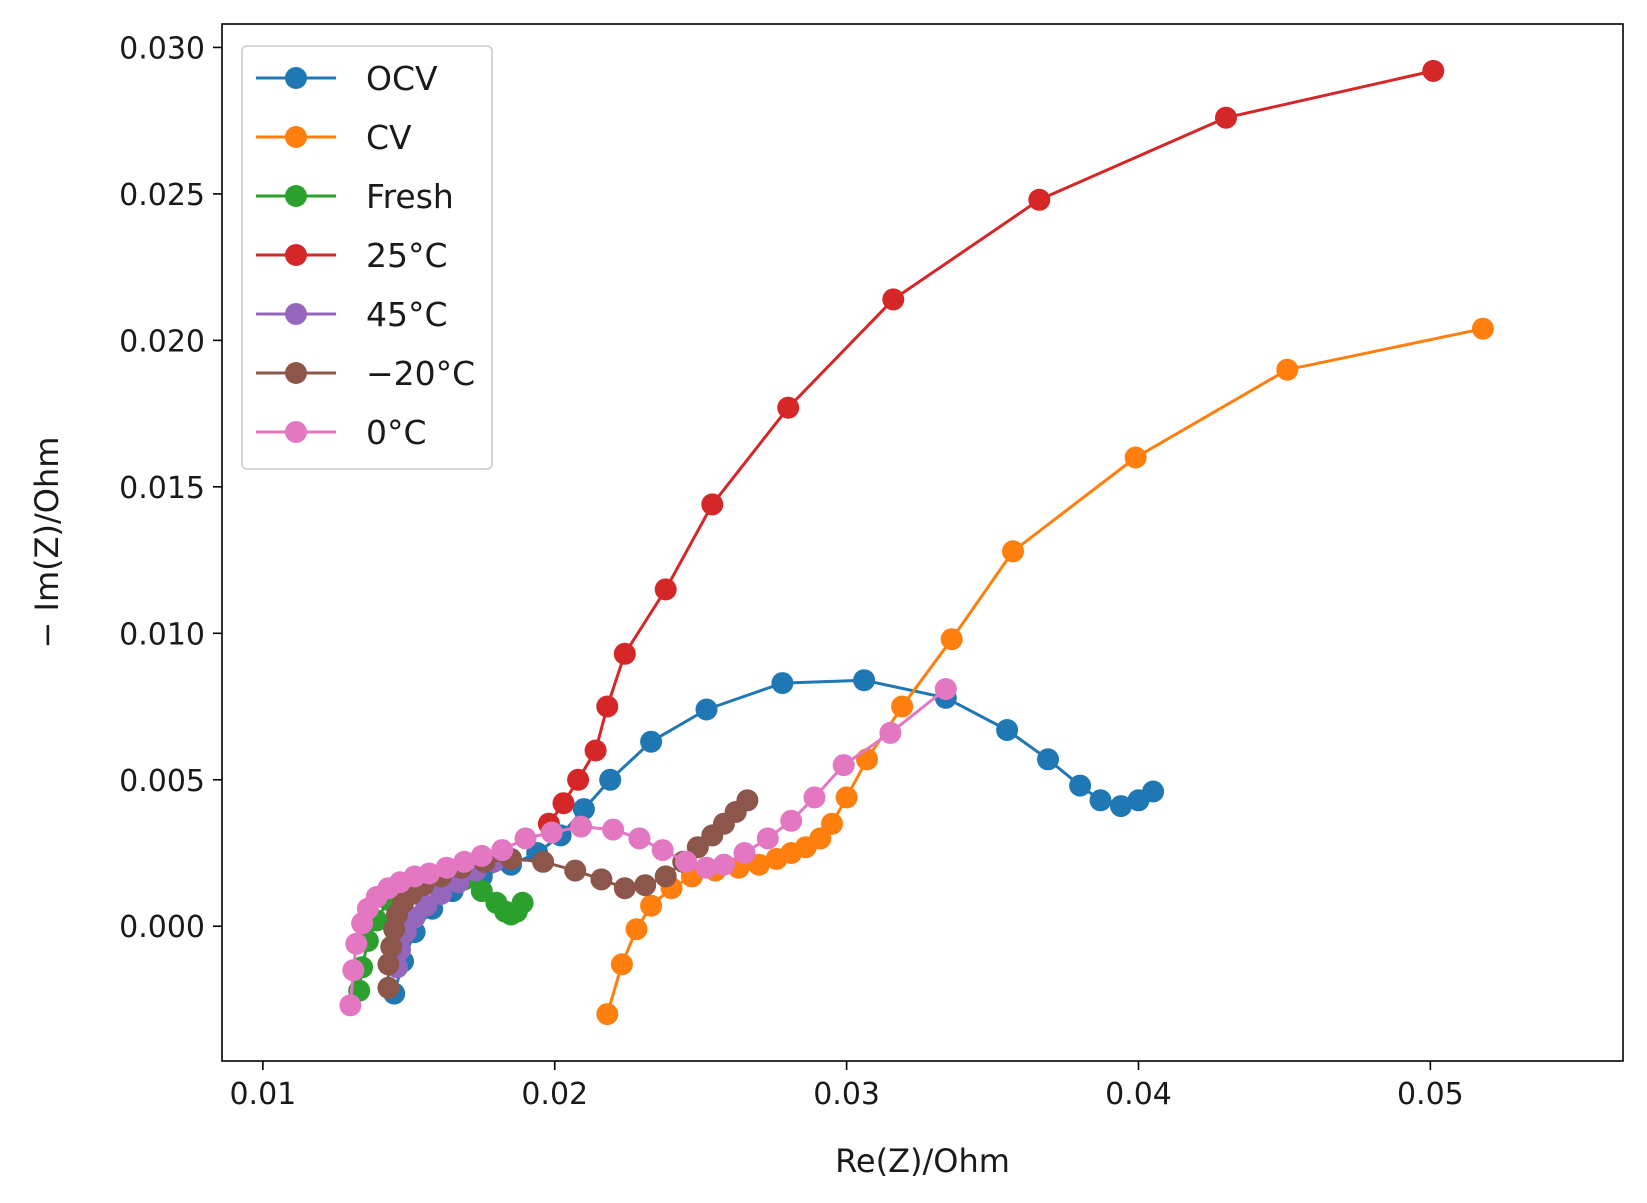  What do you see at coordinates (162, 781) in the screenshot?
I see `y-tick-label: 0.005` at bounding box center [162, 781].